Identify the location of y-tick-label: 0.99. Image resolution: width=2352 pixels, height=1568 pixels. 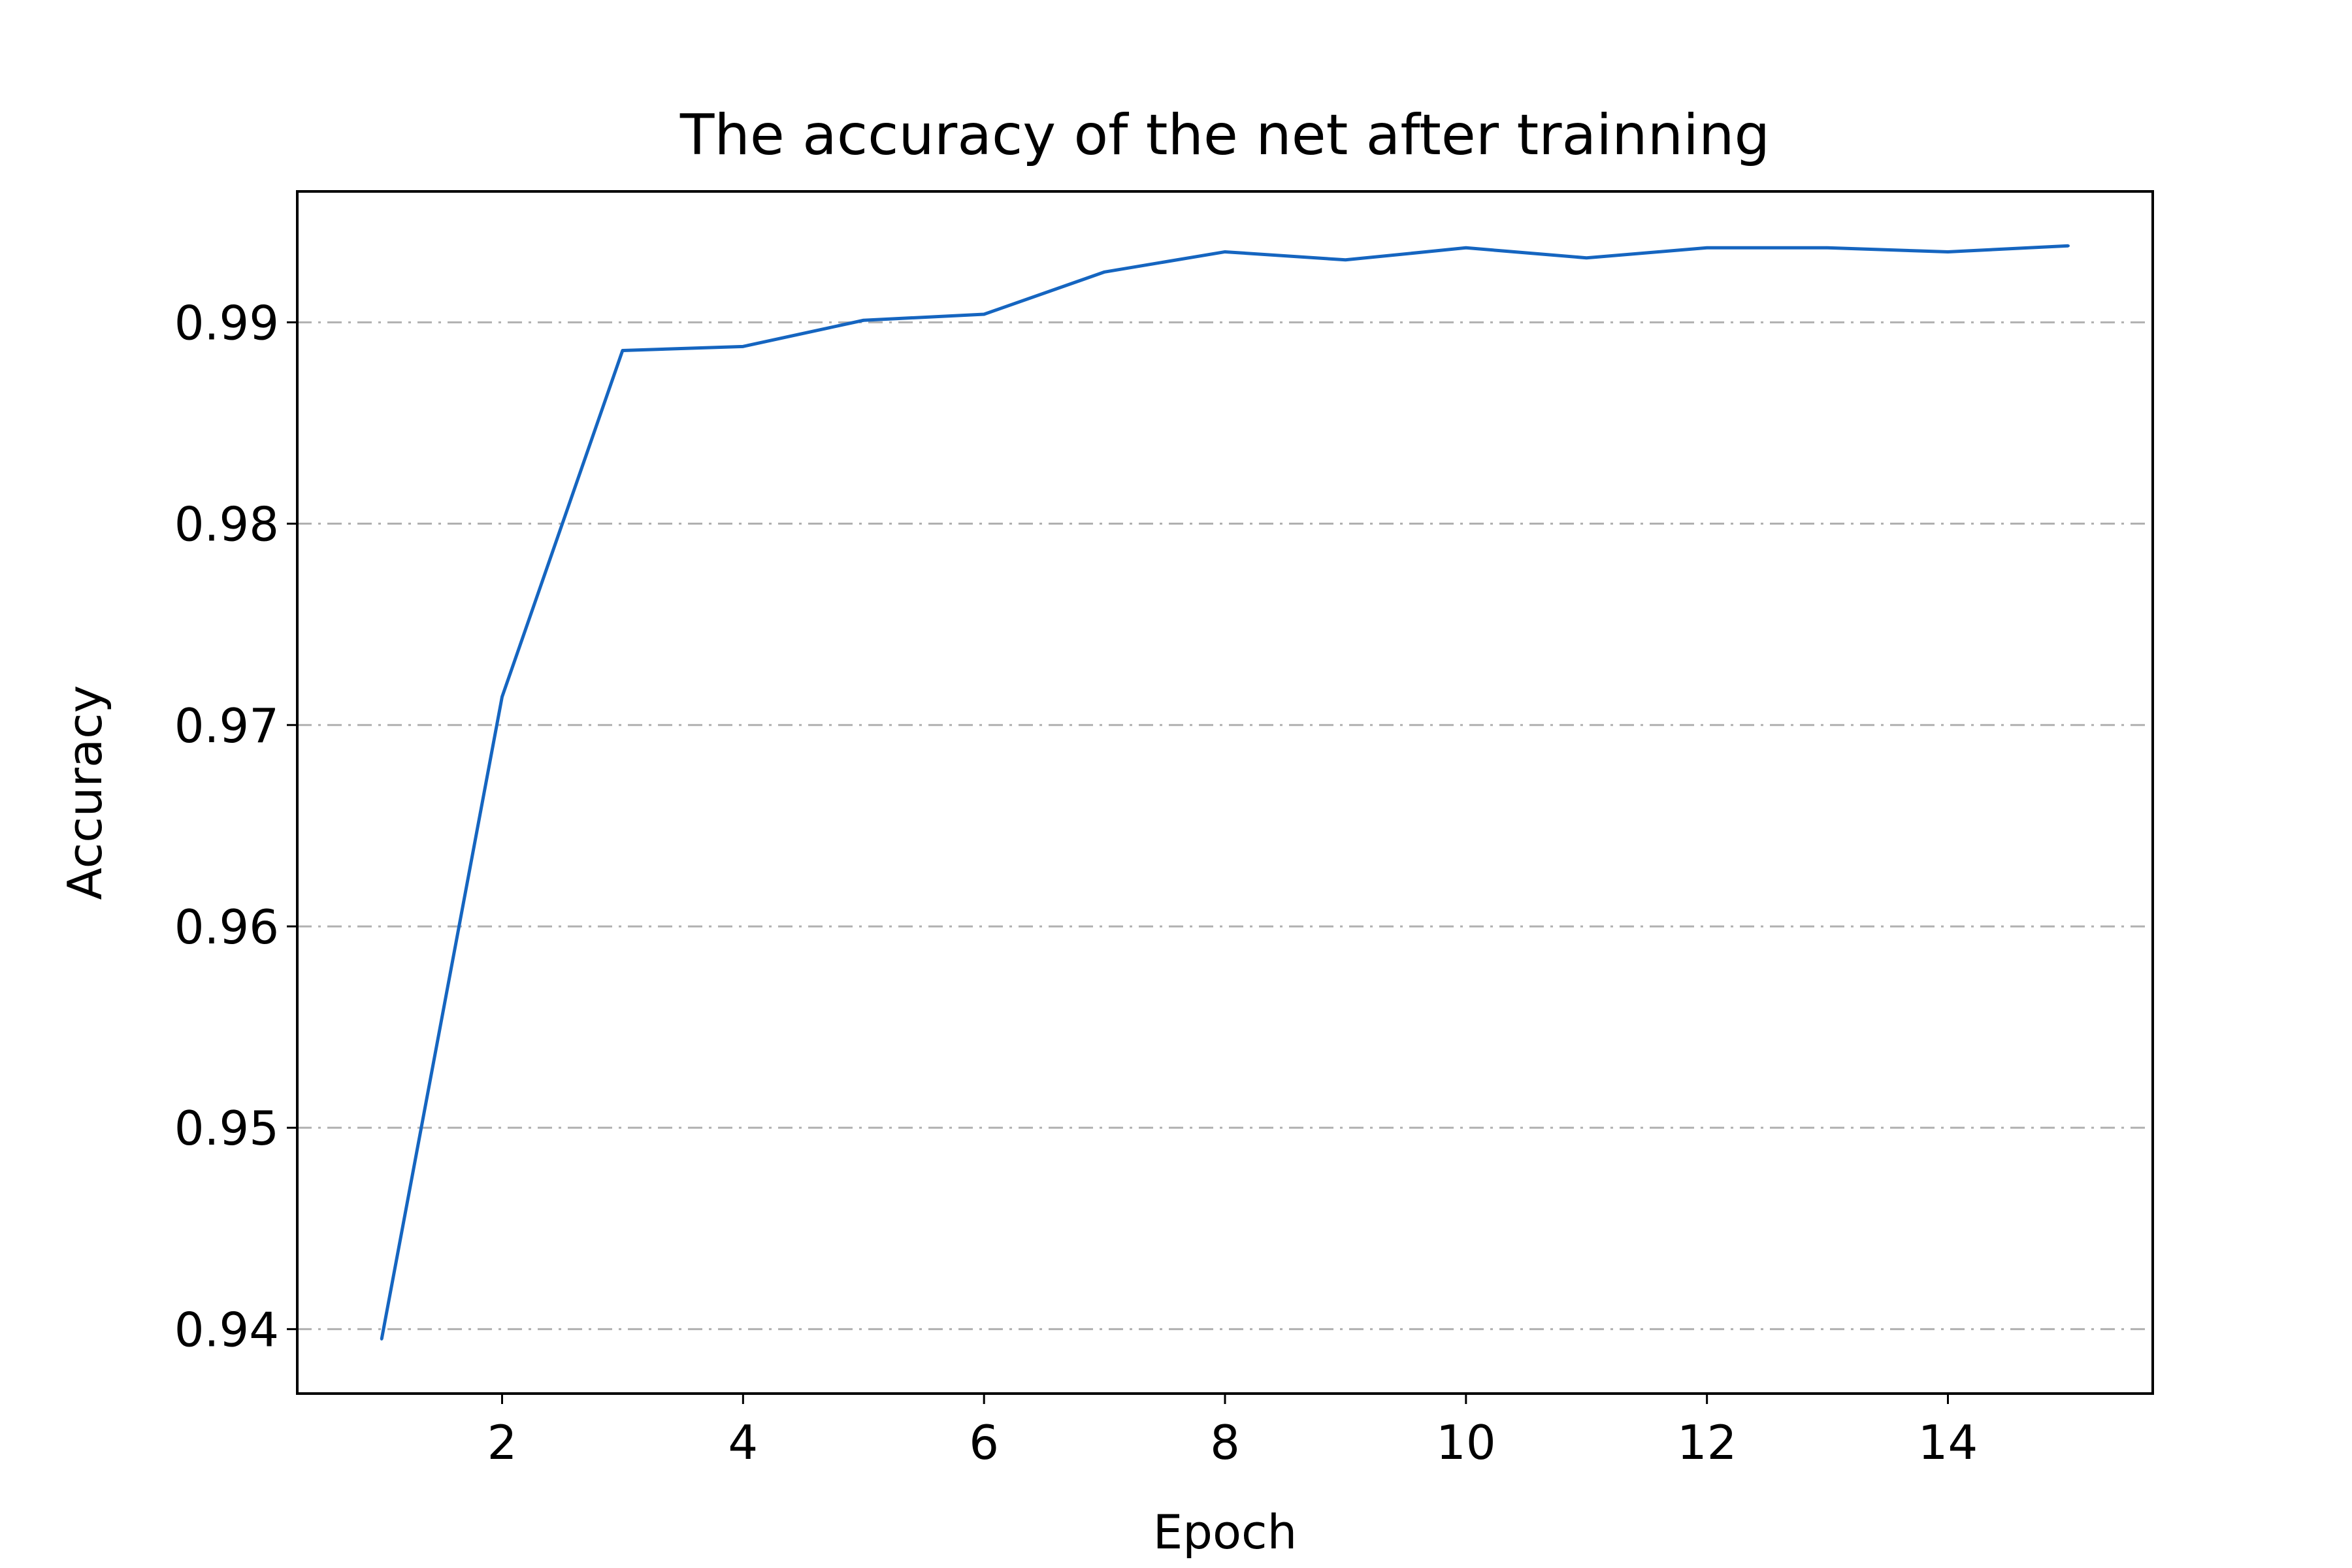
(226, 322).